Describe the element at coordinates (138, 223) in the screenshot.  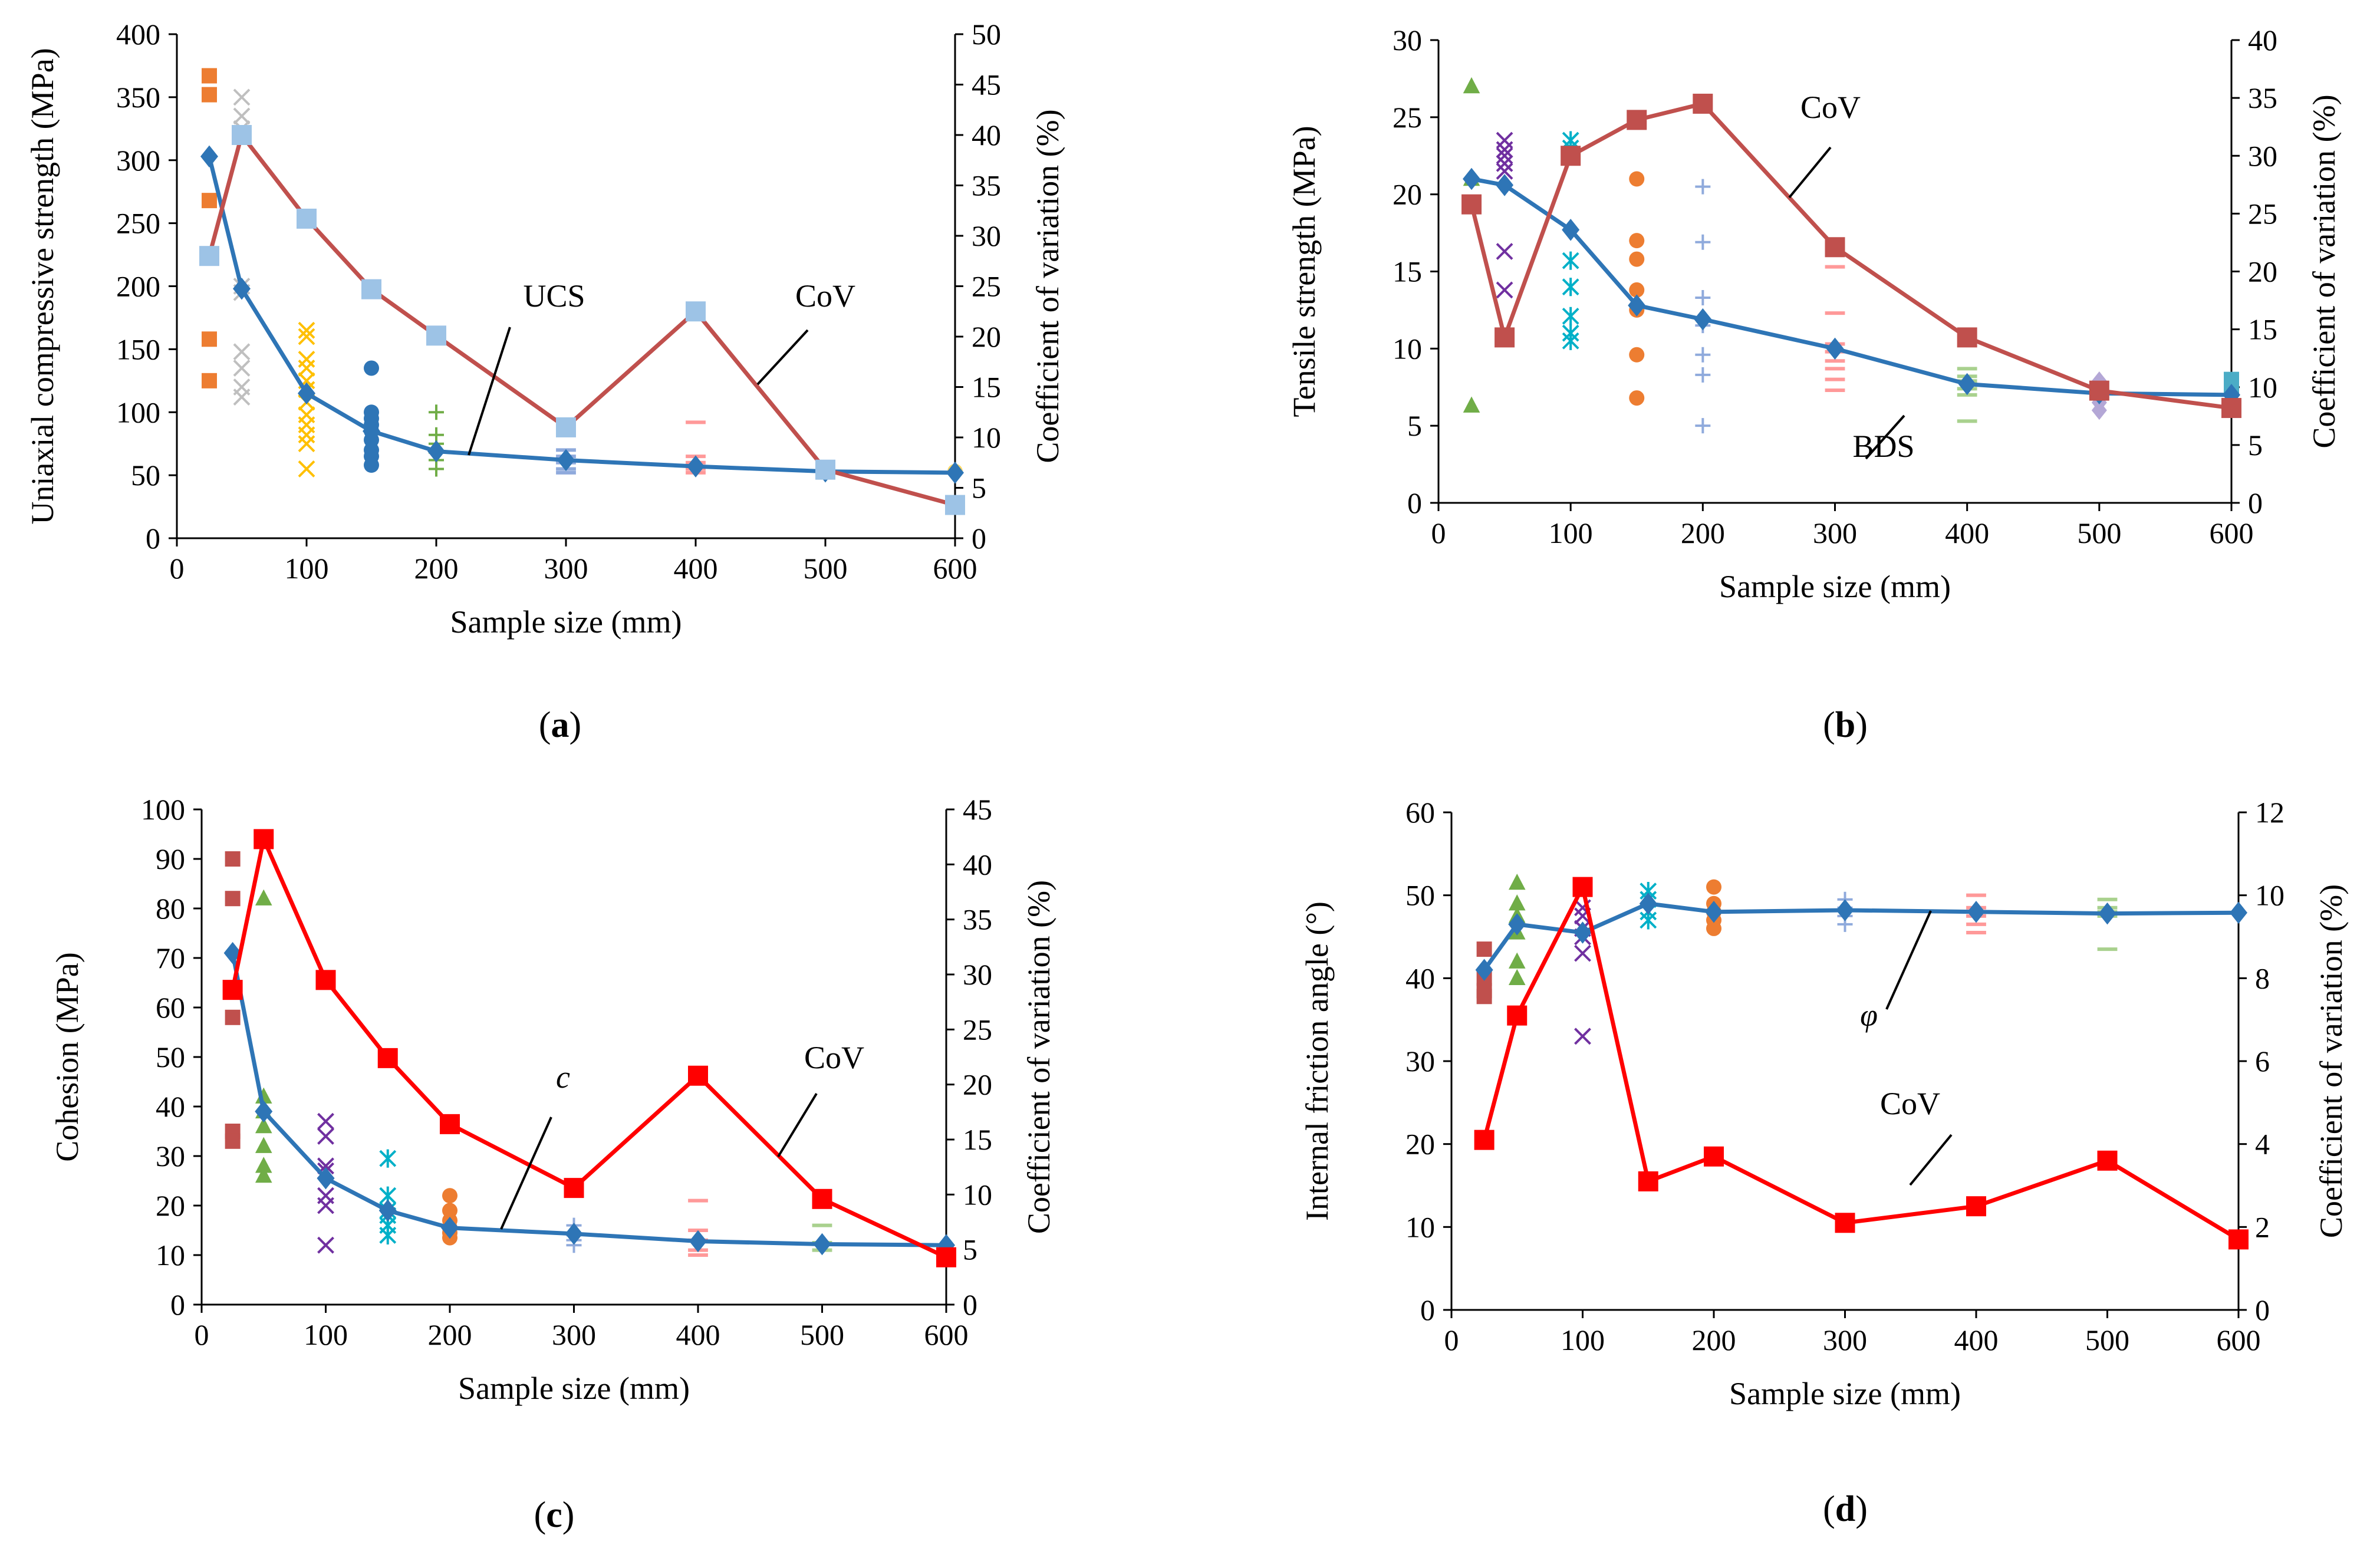
I see `y-tick-label: 250` at that location.